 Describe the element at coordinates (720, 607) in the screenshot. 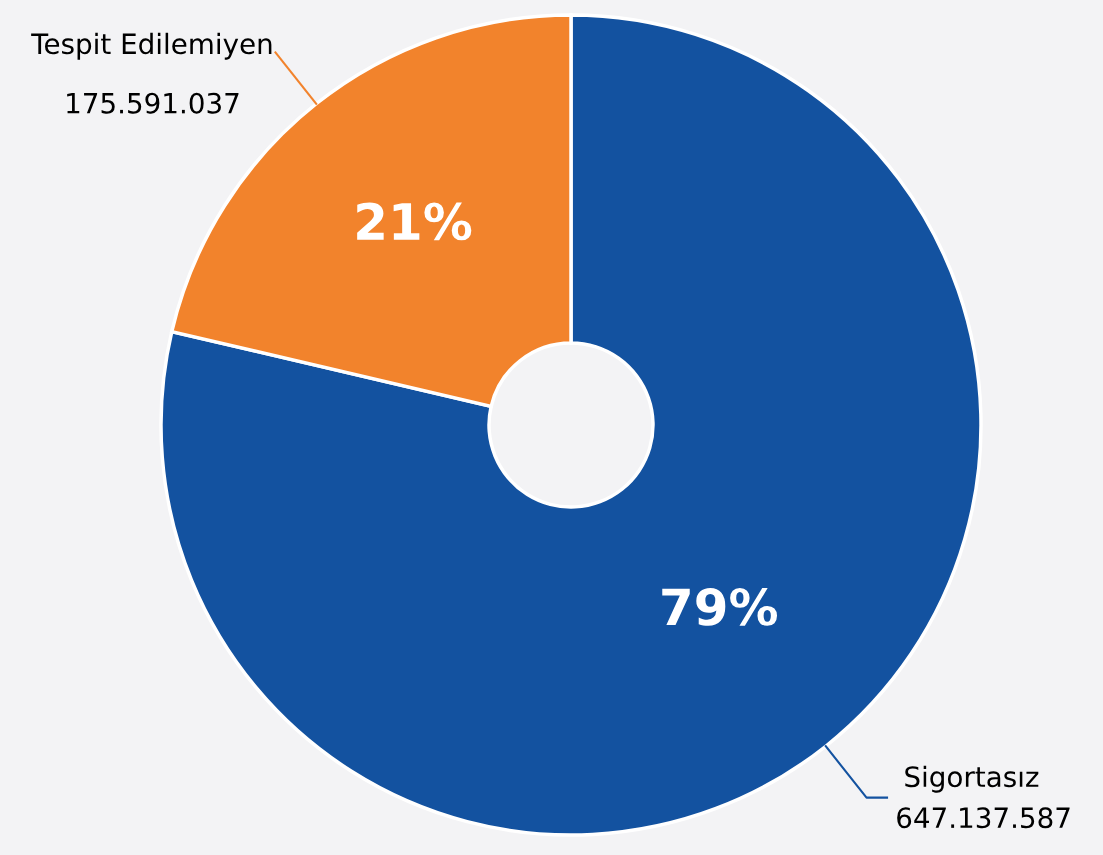

I see `text: 79%` at that location.